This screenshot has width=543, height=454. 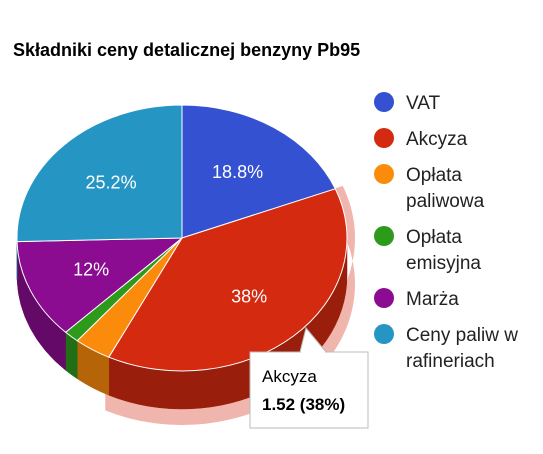 I want to click on legend-item-ceny-paliw-w-rafineriach: Ceny paliw w rafineriach, so click(x=446, y=348).